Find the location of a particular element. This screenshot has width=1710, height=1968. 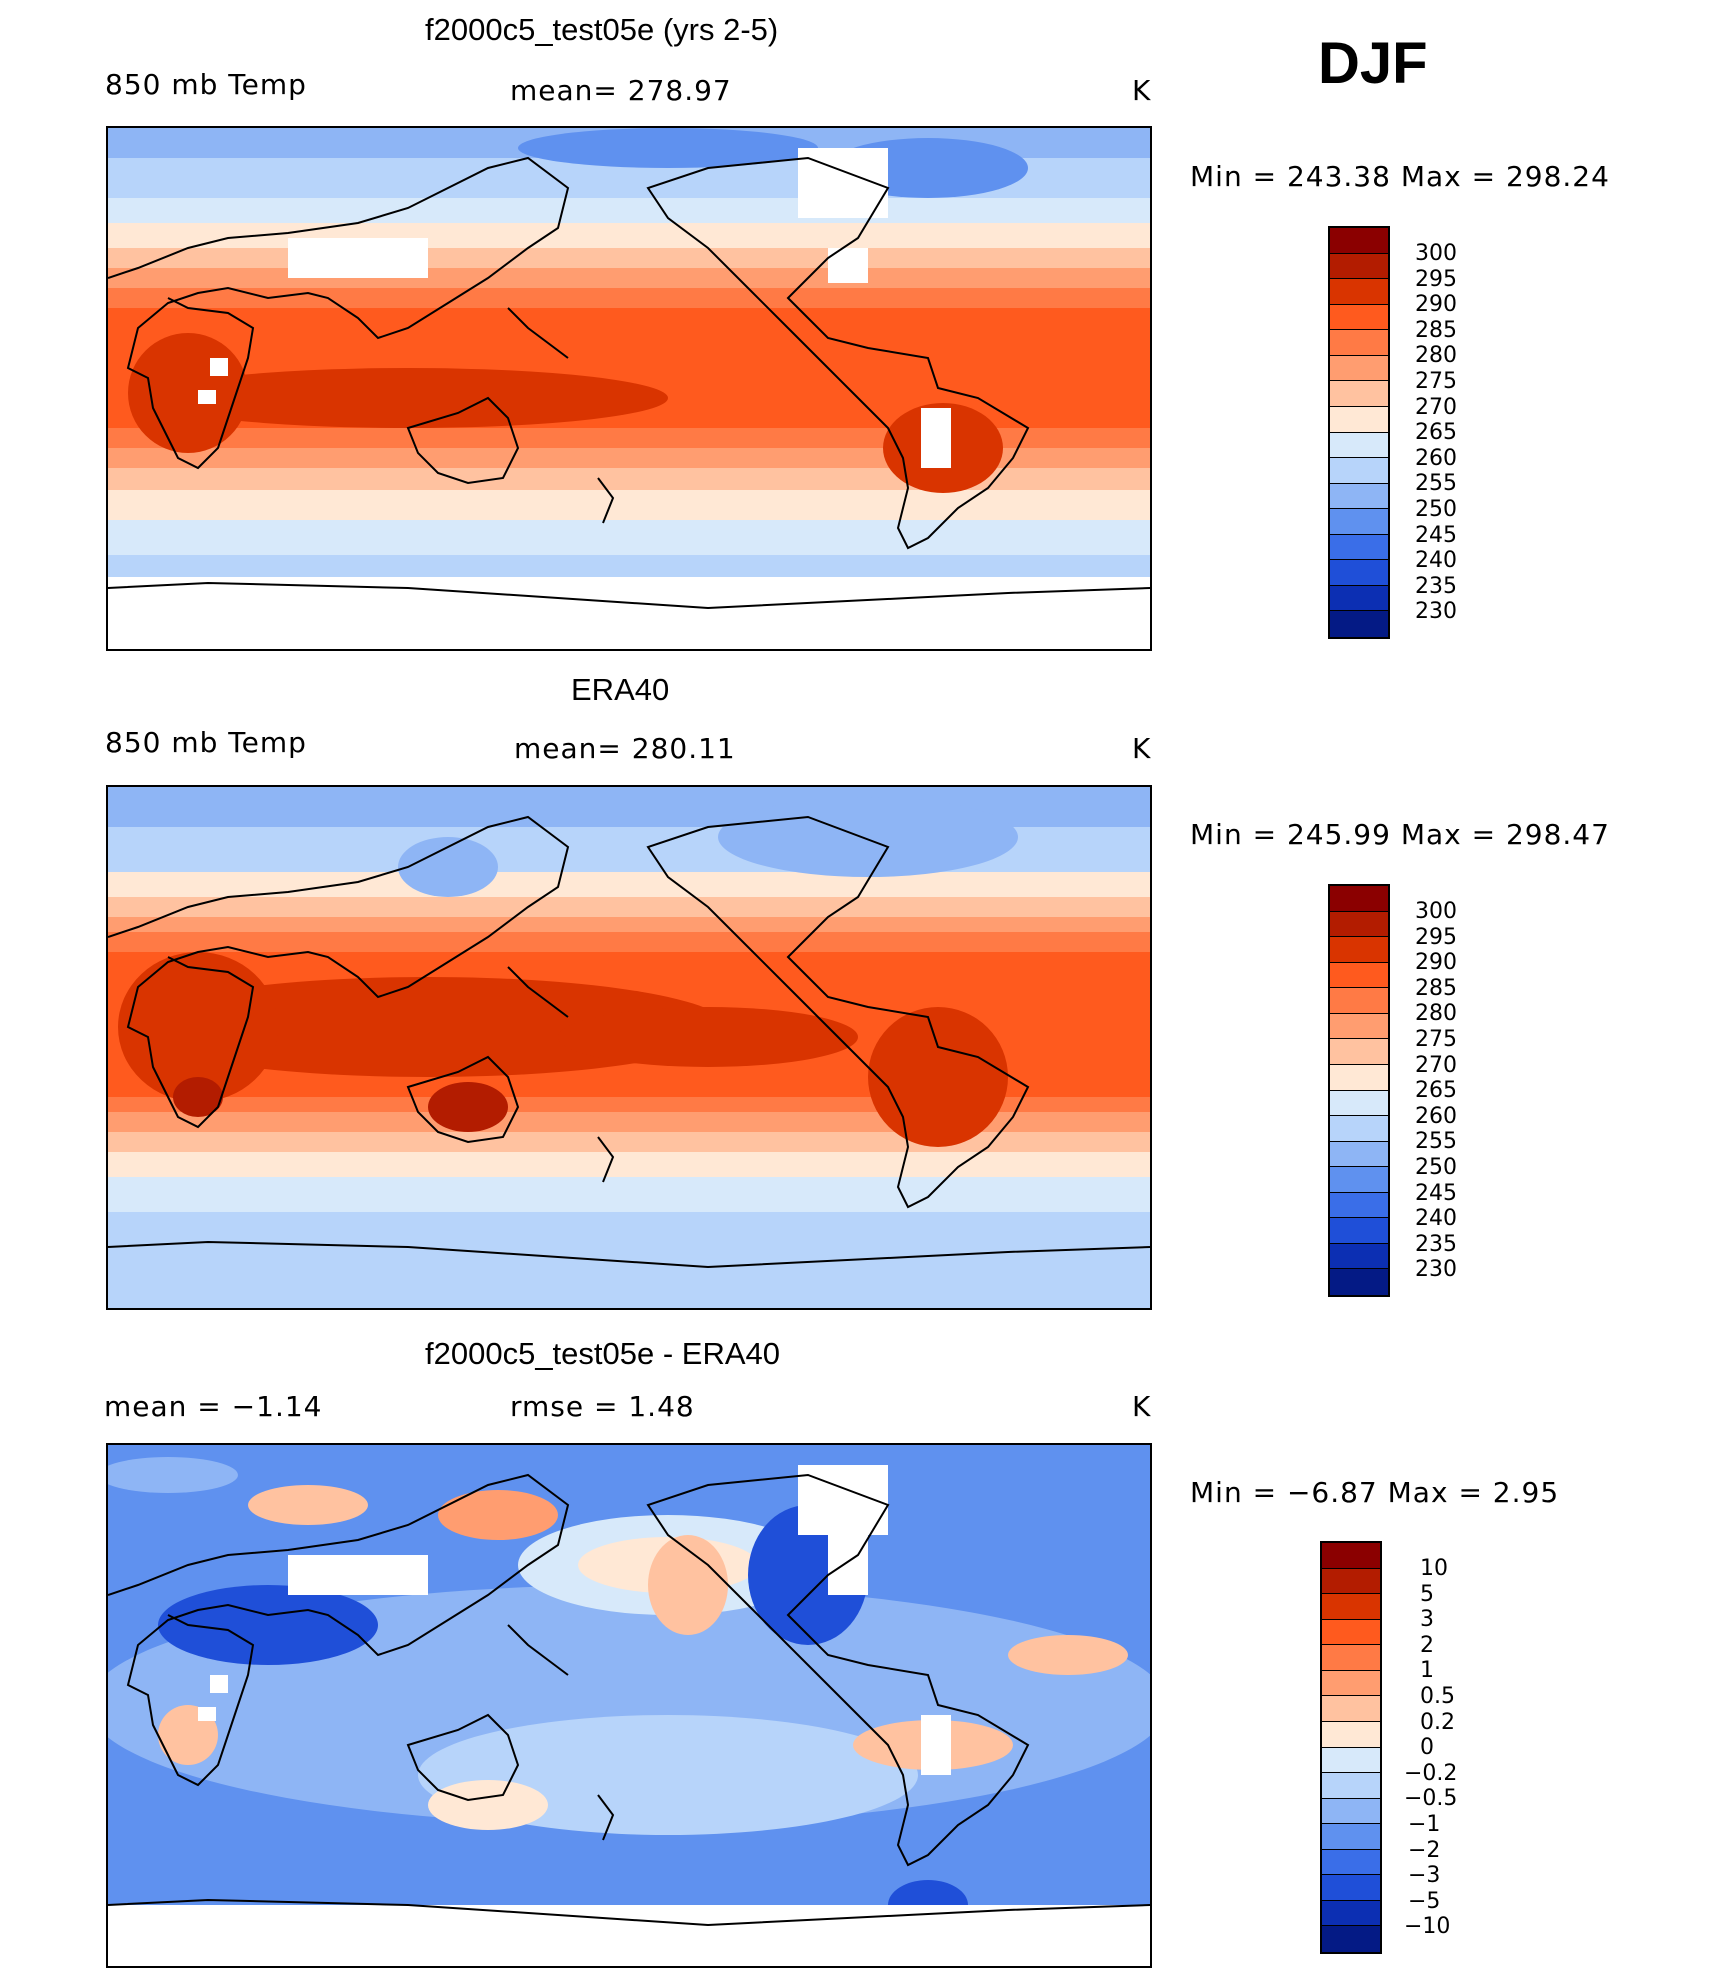

panel3-mean-label: mean = −1.14 is located at coordinates (213, 1406).